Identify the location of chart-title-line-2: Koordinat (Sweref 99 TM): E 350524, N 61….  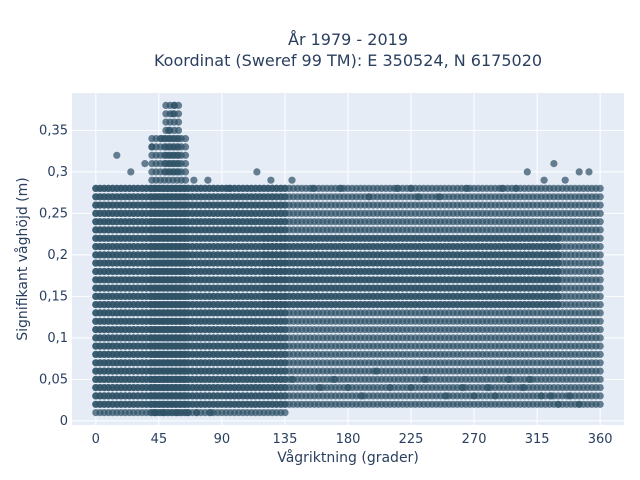
(348, 60).